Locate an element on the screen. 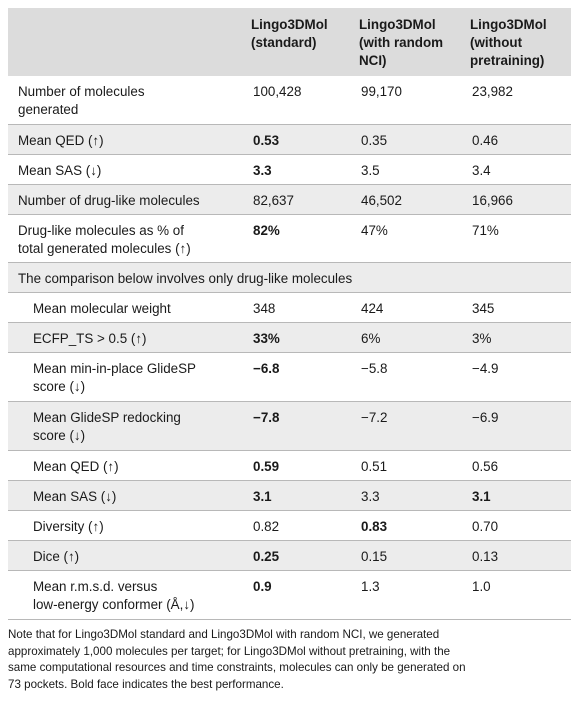 This screenshot has height=707, width=579. header-no-pretraining: Lingo3DMol (without pretraining) is located at coordinates (516, 42).